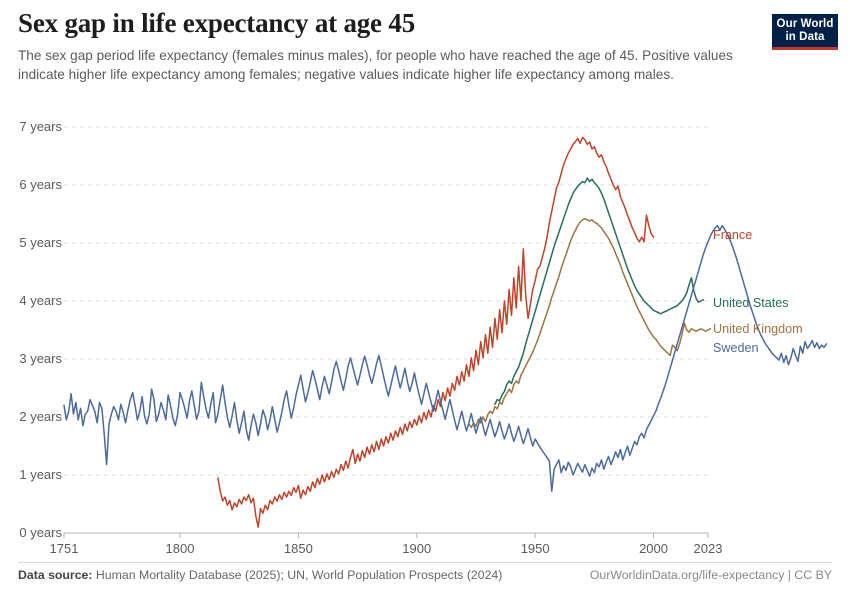 This screenshot has width=850, height=600. I want to click on owid-logo-line2: in Data, so click(805, 36).